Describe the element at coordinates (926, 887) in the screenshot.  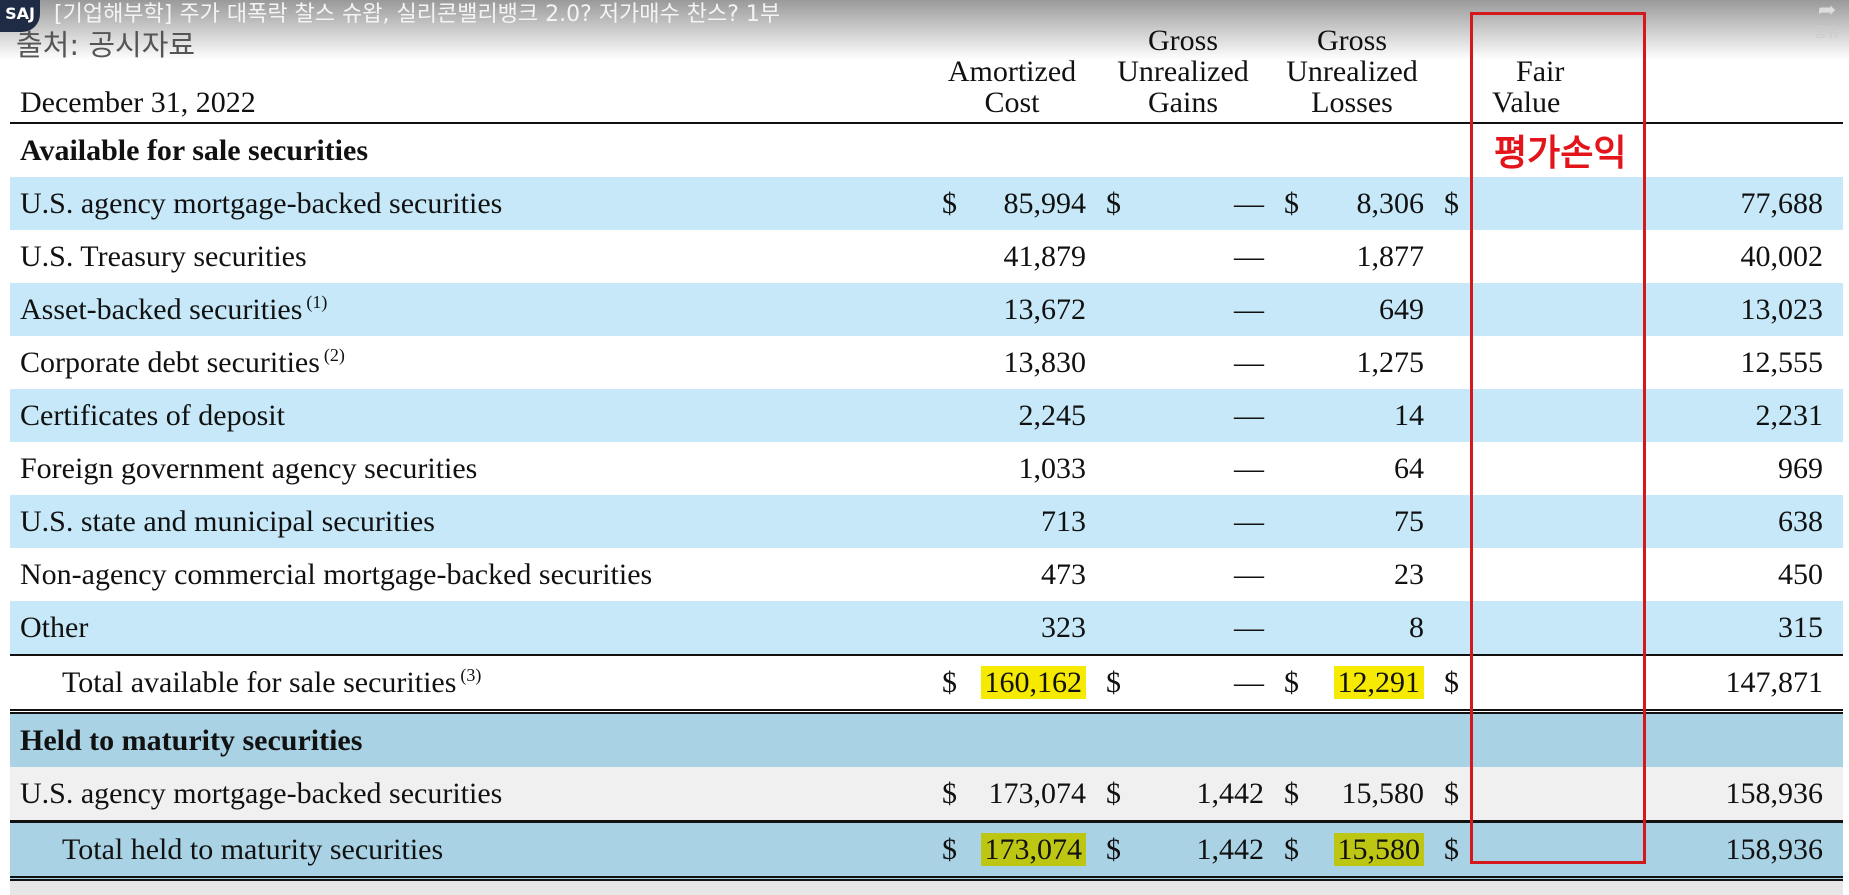
I see `table-bottom-border` at that location.